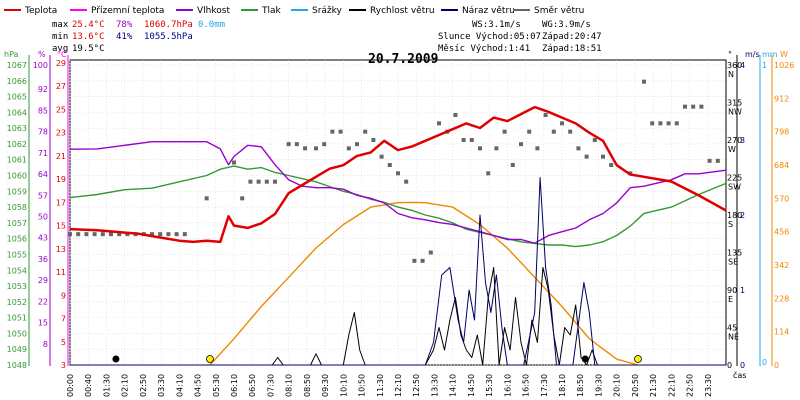  I want to click on x-tick-label: 14:10, so click(453, 385).